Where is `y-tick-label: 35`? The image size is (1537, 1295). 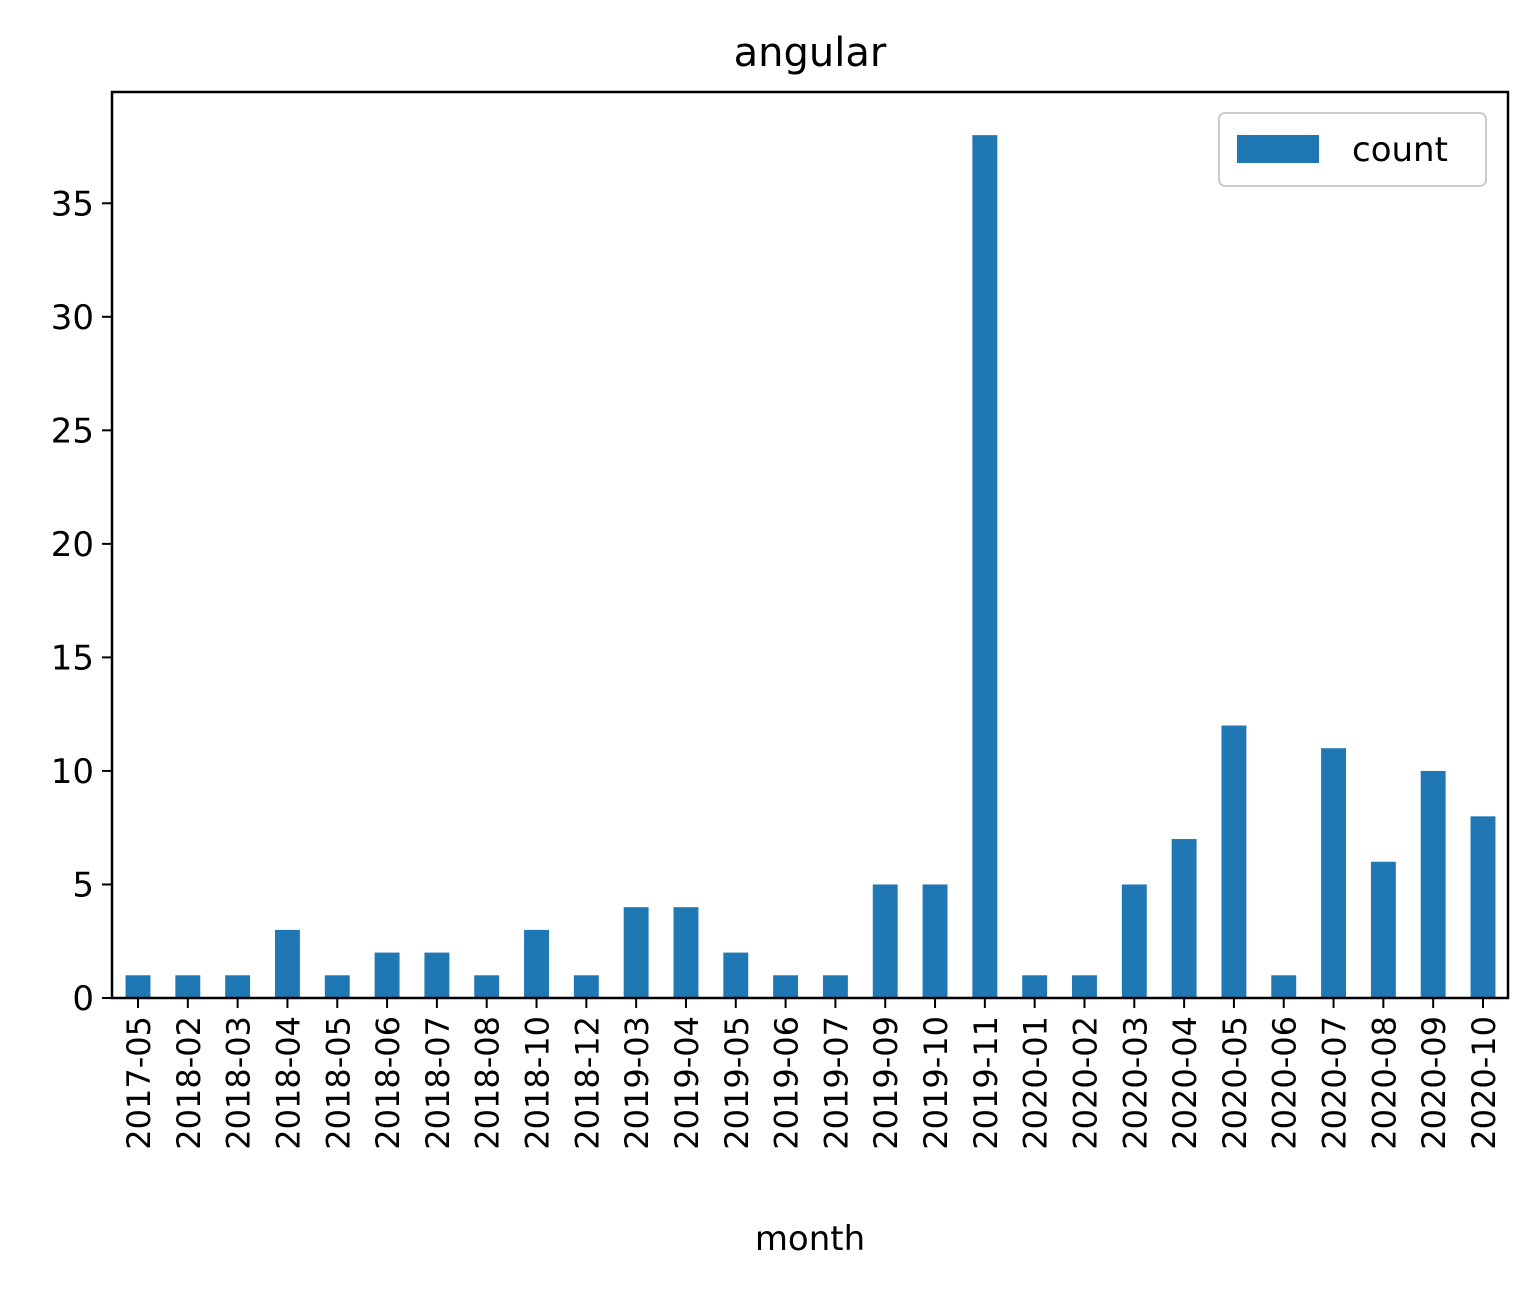 y-tick-label: 35 is located at coordinates (72, 204).